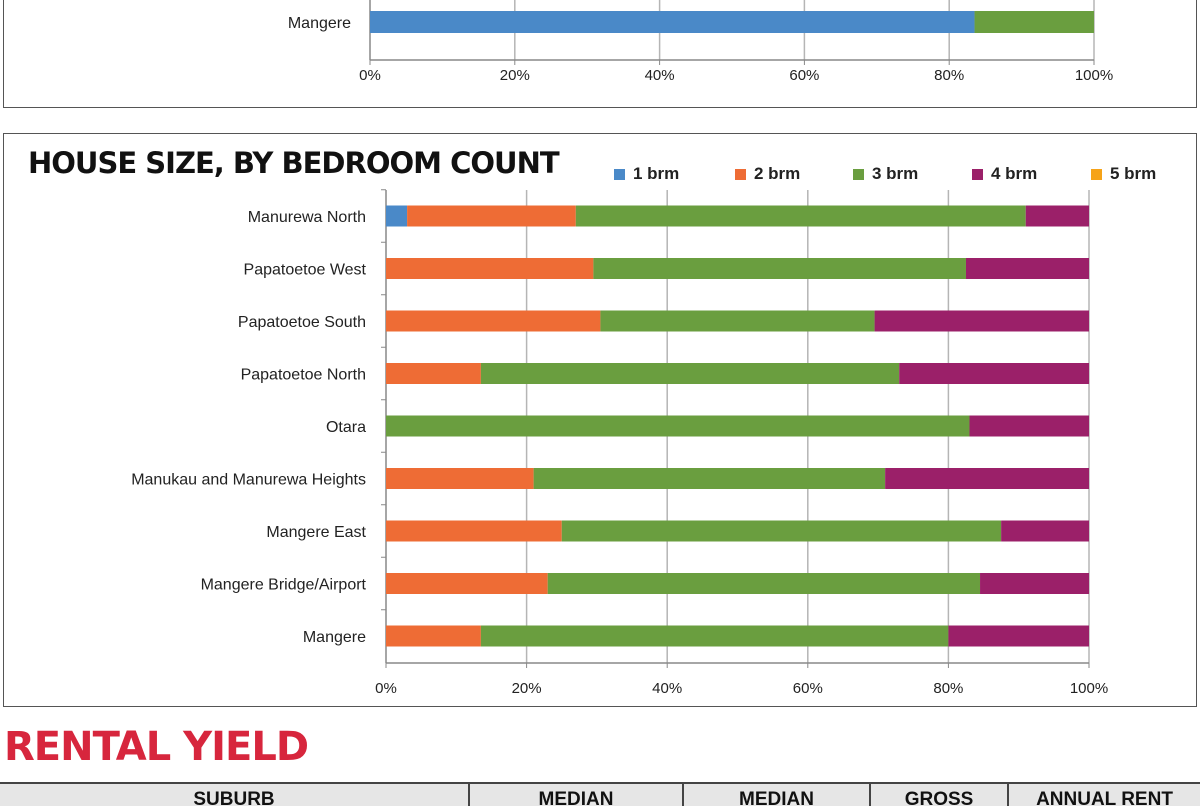  Describe the element at coordinates (1133, 173) in the screenshot. I see `legend-label: 5 brm` at that location.